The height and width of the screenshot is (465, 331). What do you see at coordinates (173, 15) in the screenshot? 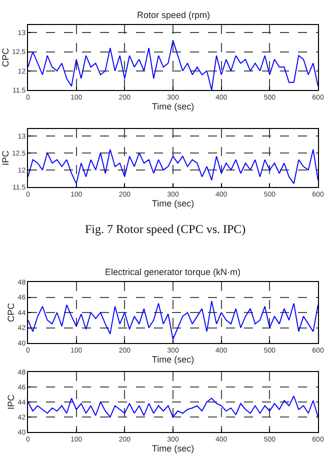
I see `chart-title: Rotor speed (rpm)` at bounding box center [173, 15].